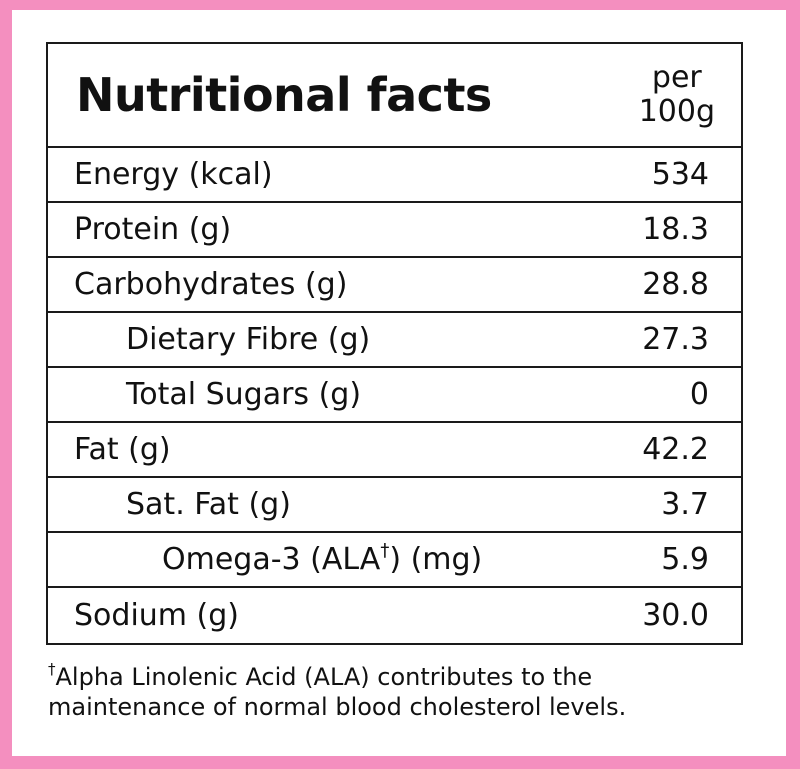  Describe the element at coordinates (394, 615) in the screenshot. I see `table-row-sodium: Sodium (g) 30.0` at that location.